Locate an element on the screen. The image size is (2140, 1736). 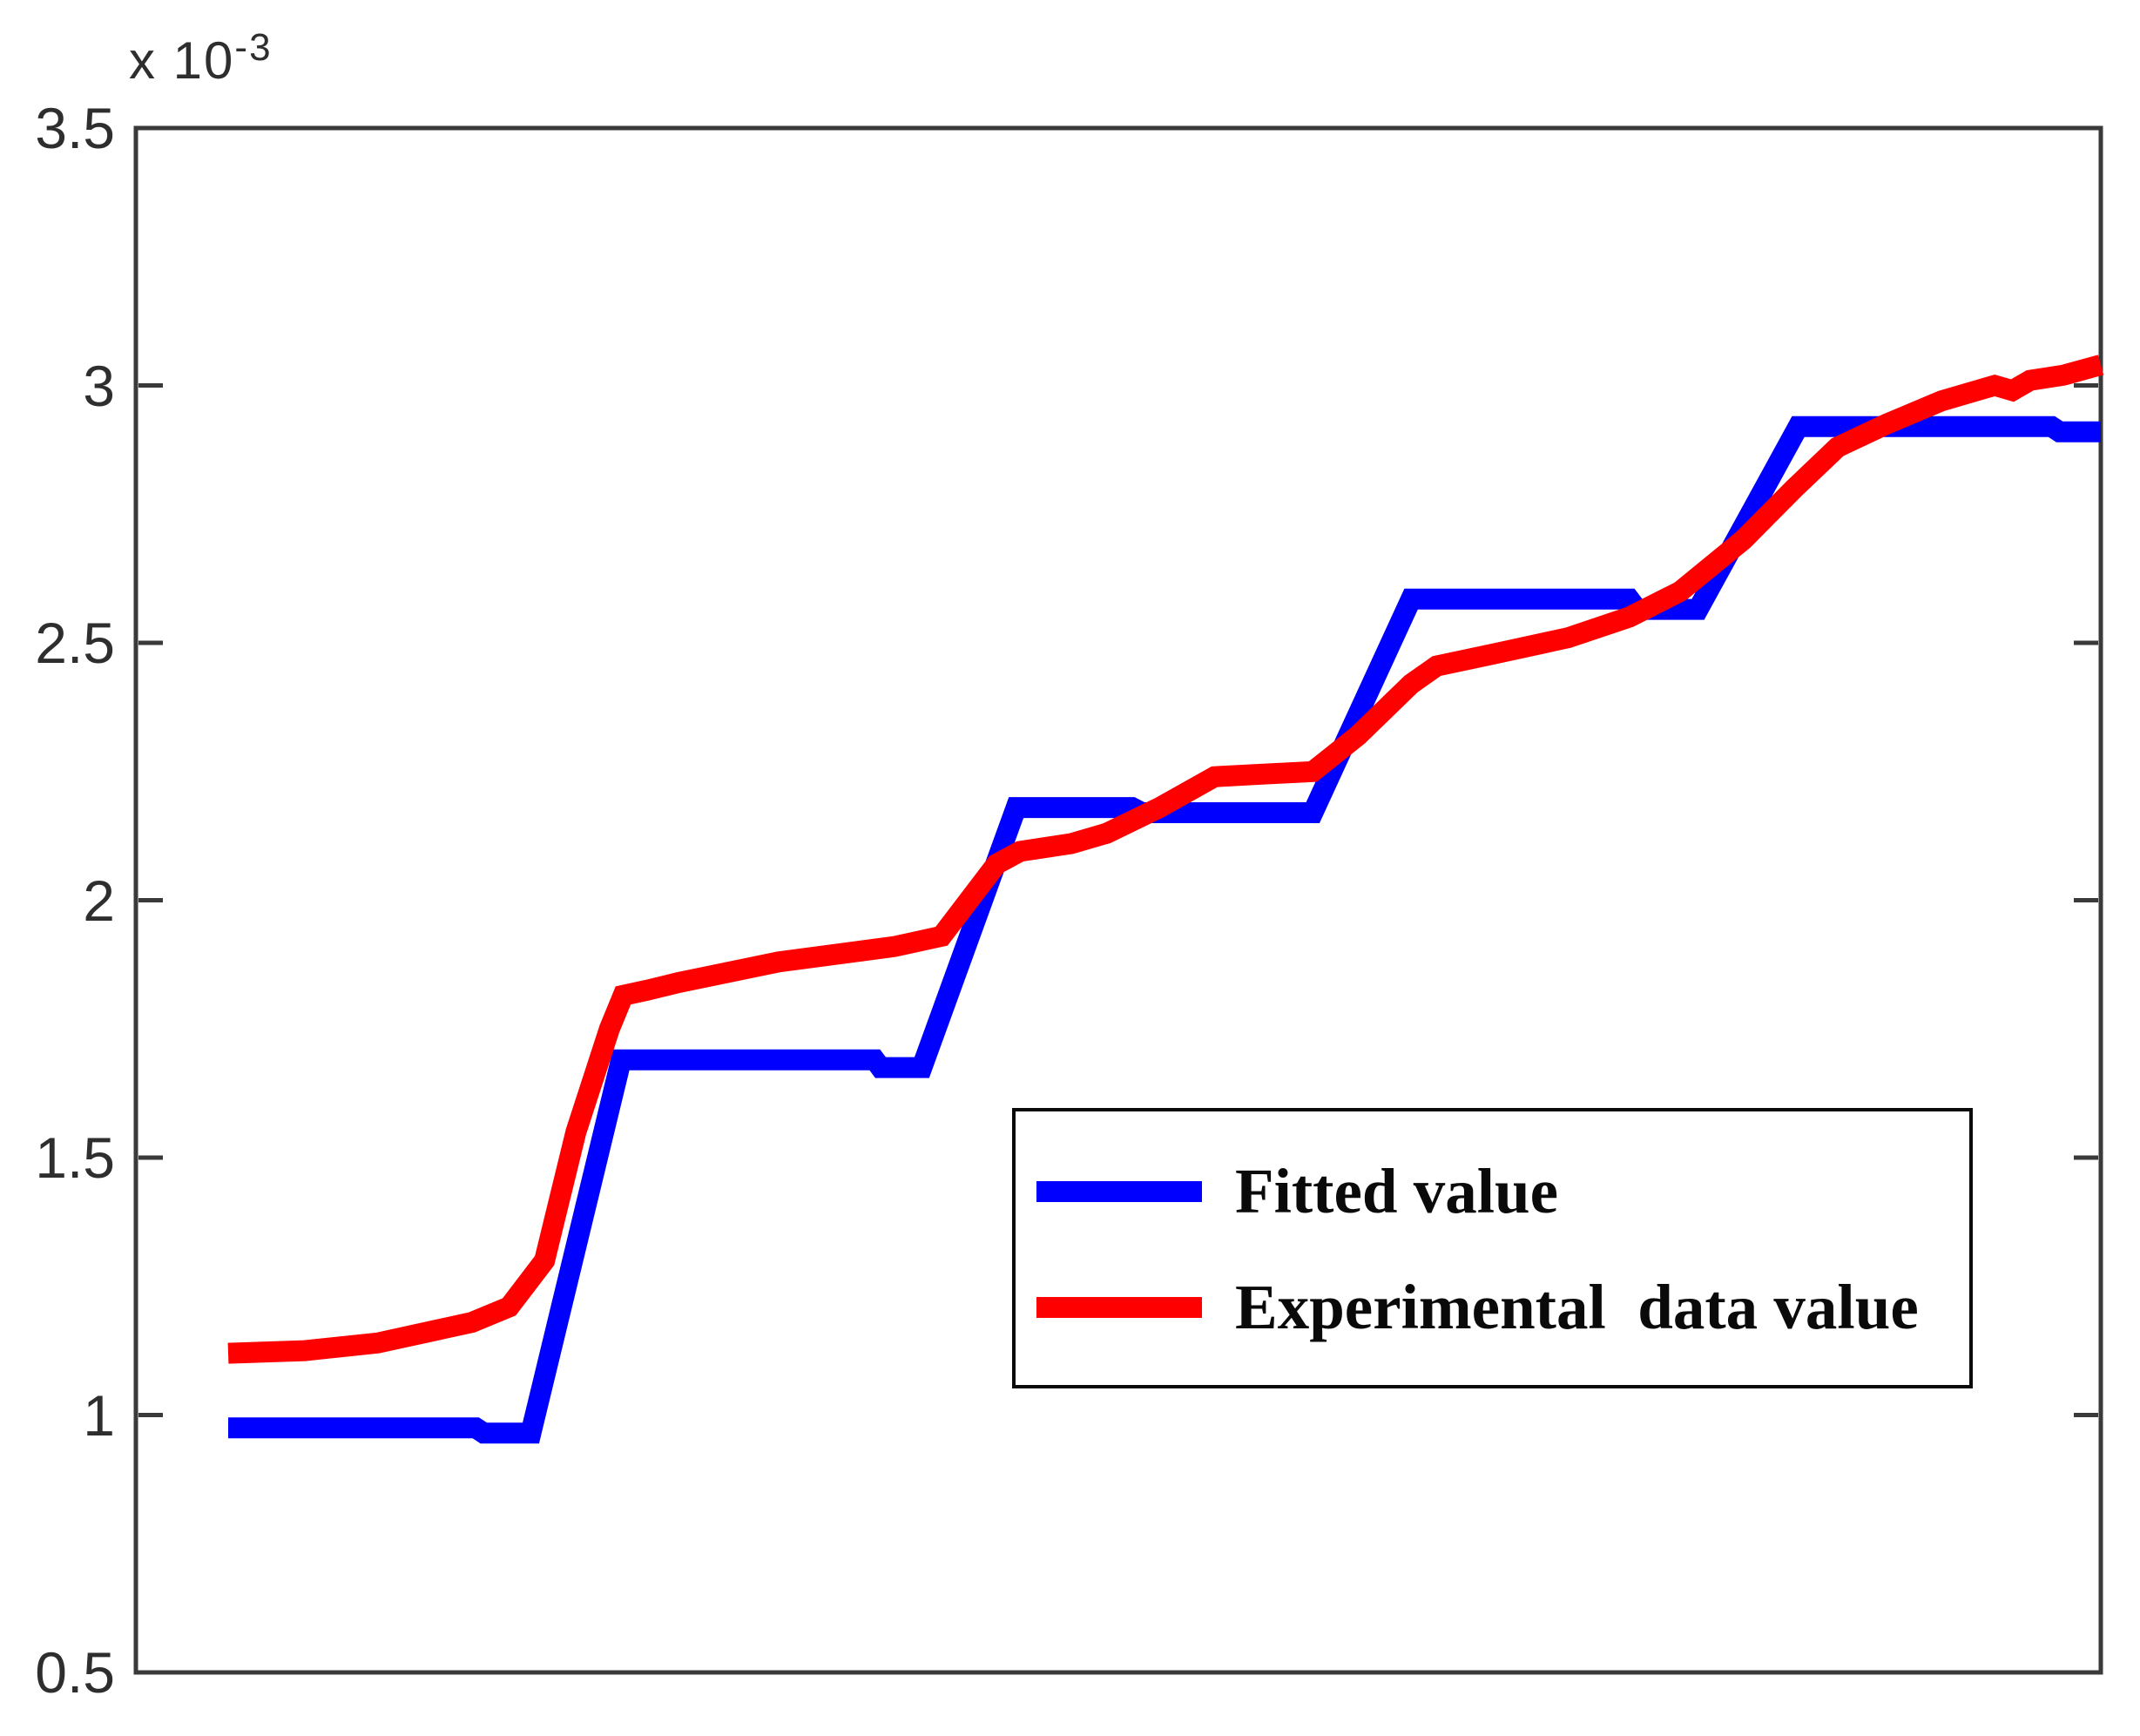
legend: Fitted value Experimental data value is located at coordinates (1492, 1248).